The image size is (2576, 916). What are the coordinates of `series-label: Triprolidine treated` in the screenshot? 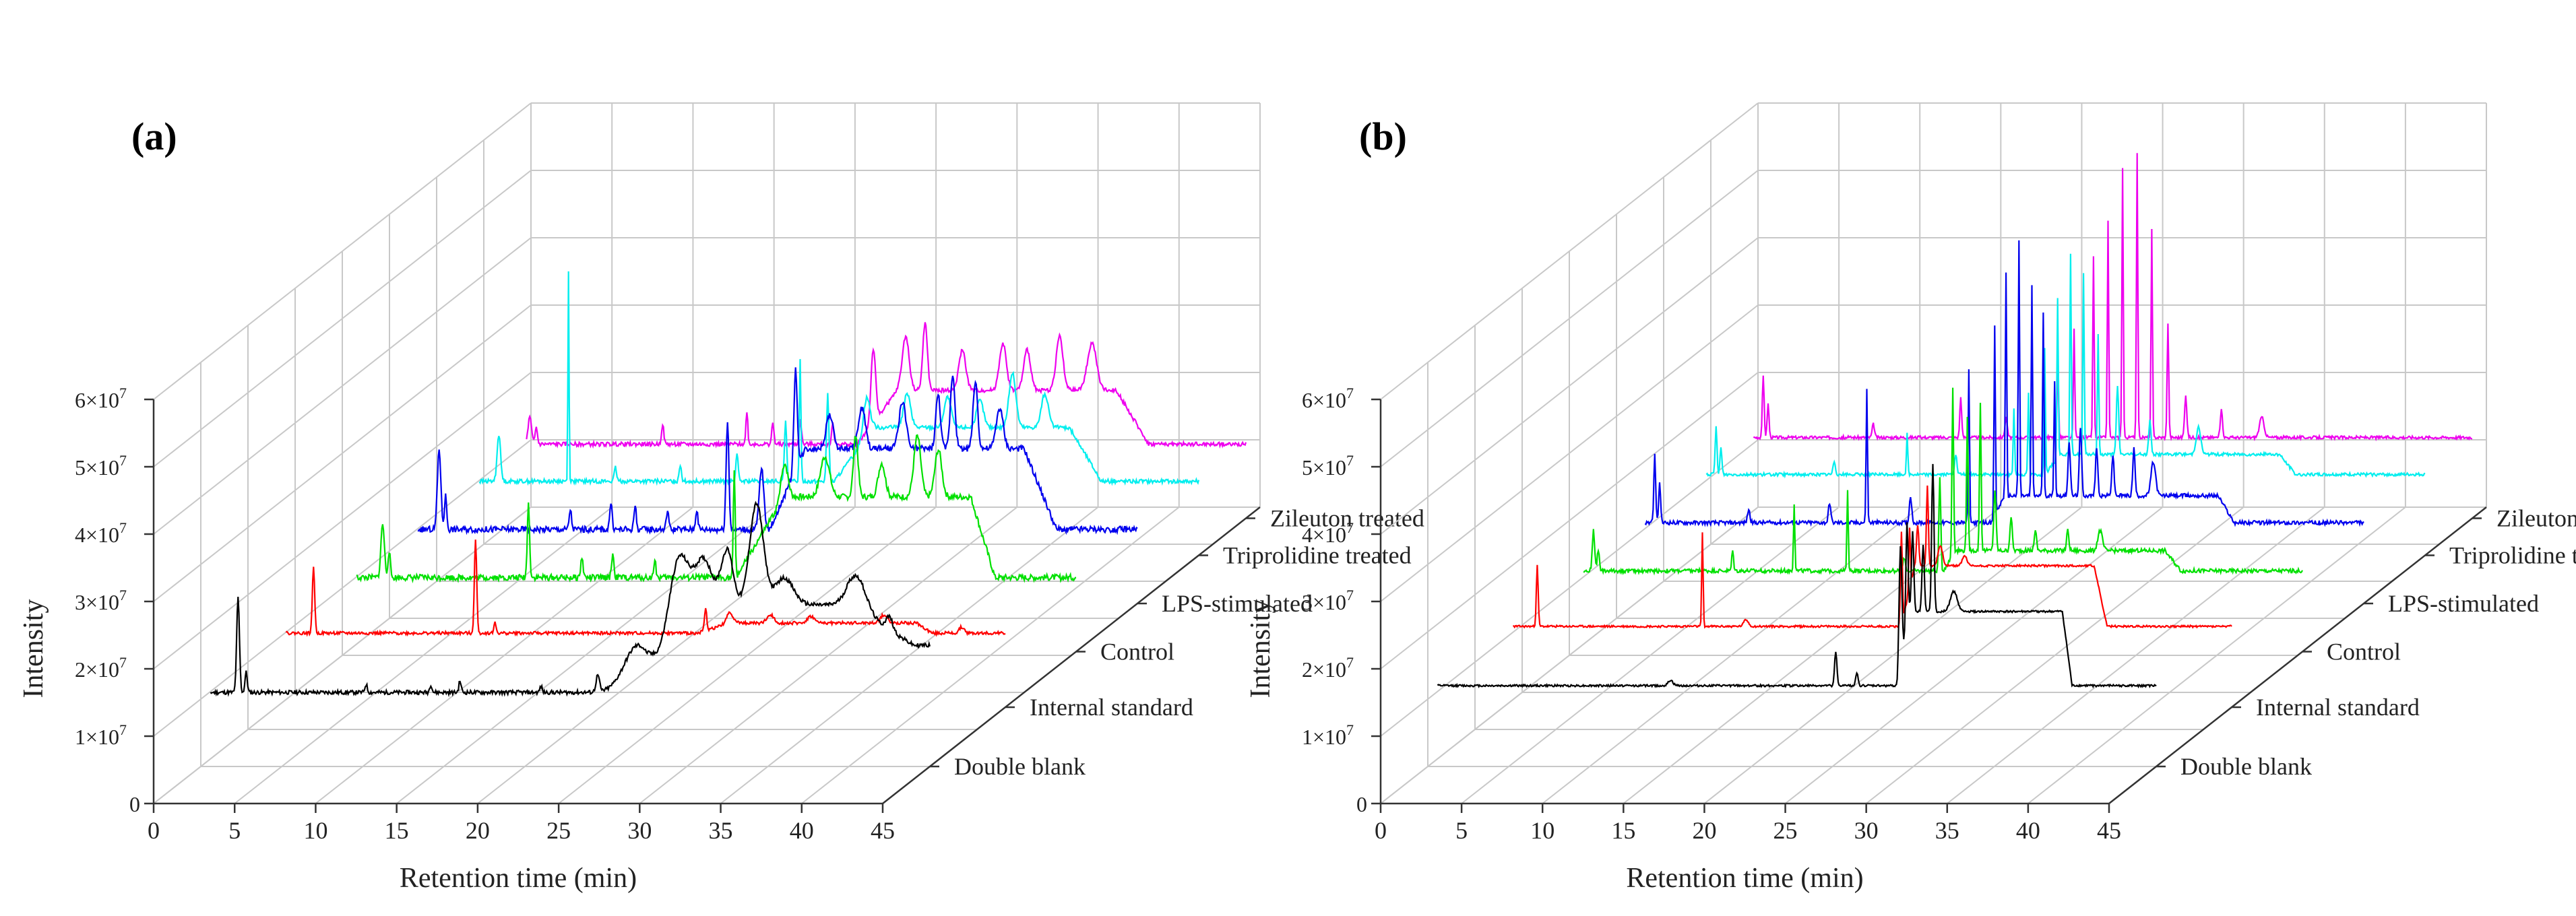 It's located at (2512, 555).